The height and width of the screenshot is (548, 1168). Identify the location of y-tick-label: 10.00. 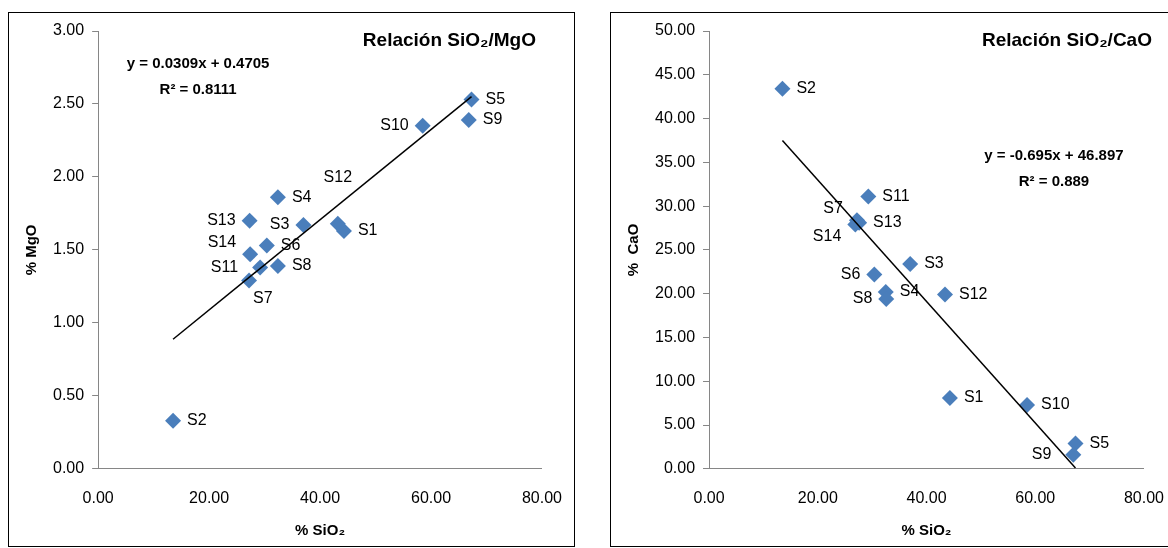
(675, 380).